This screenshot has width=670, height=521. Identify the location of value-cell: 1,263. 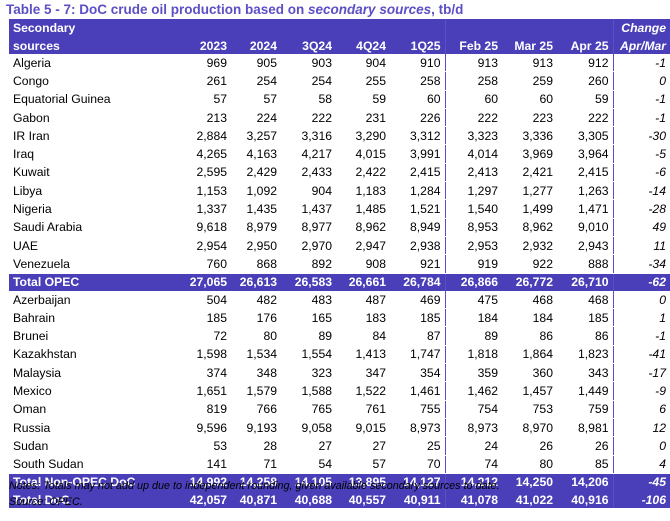
(585, 191).